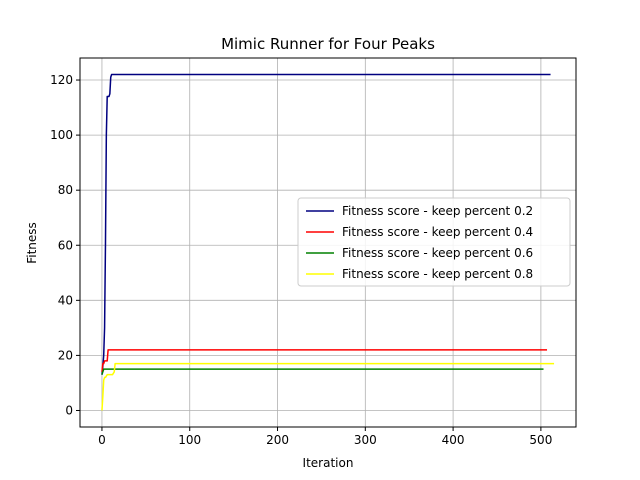  Describe the element at coordinates (437, 211) in the screenshot. I see `legend-label-1: Fitness score - keep percent 0.2` at that location.